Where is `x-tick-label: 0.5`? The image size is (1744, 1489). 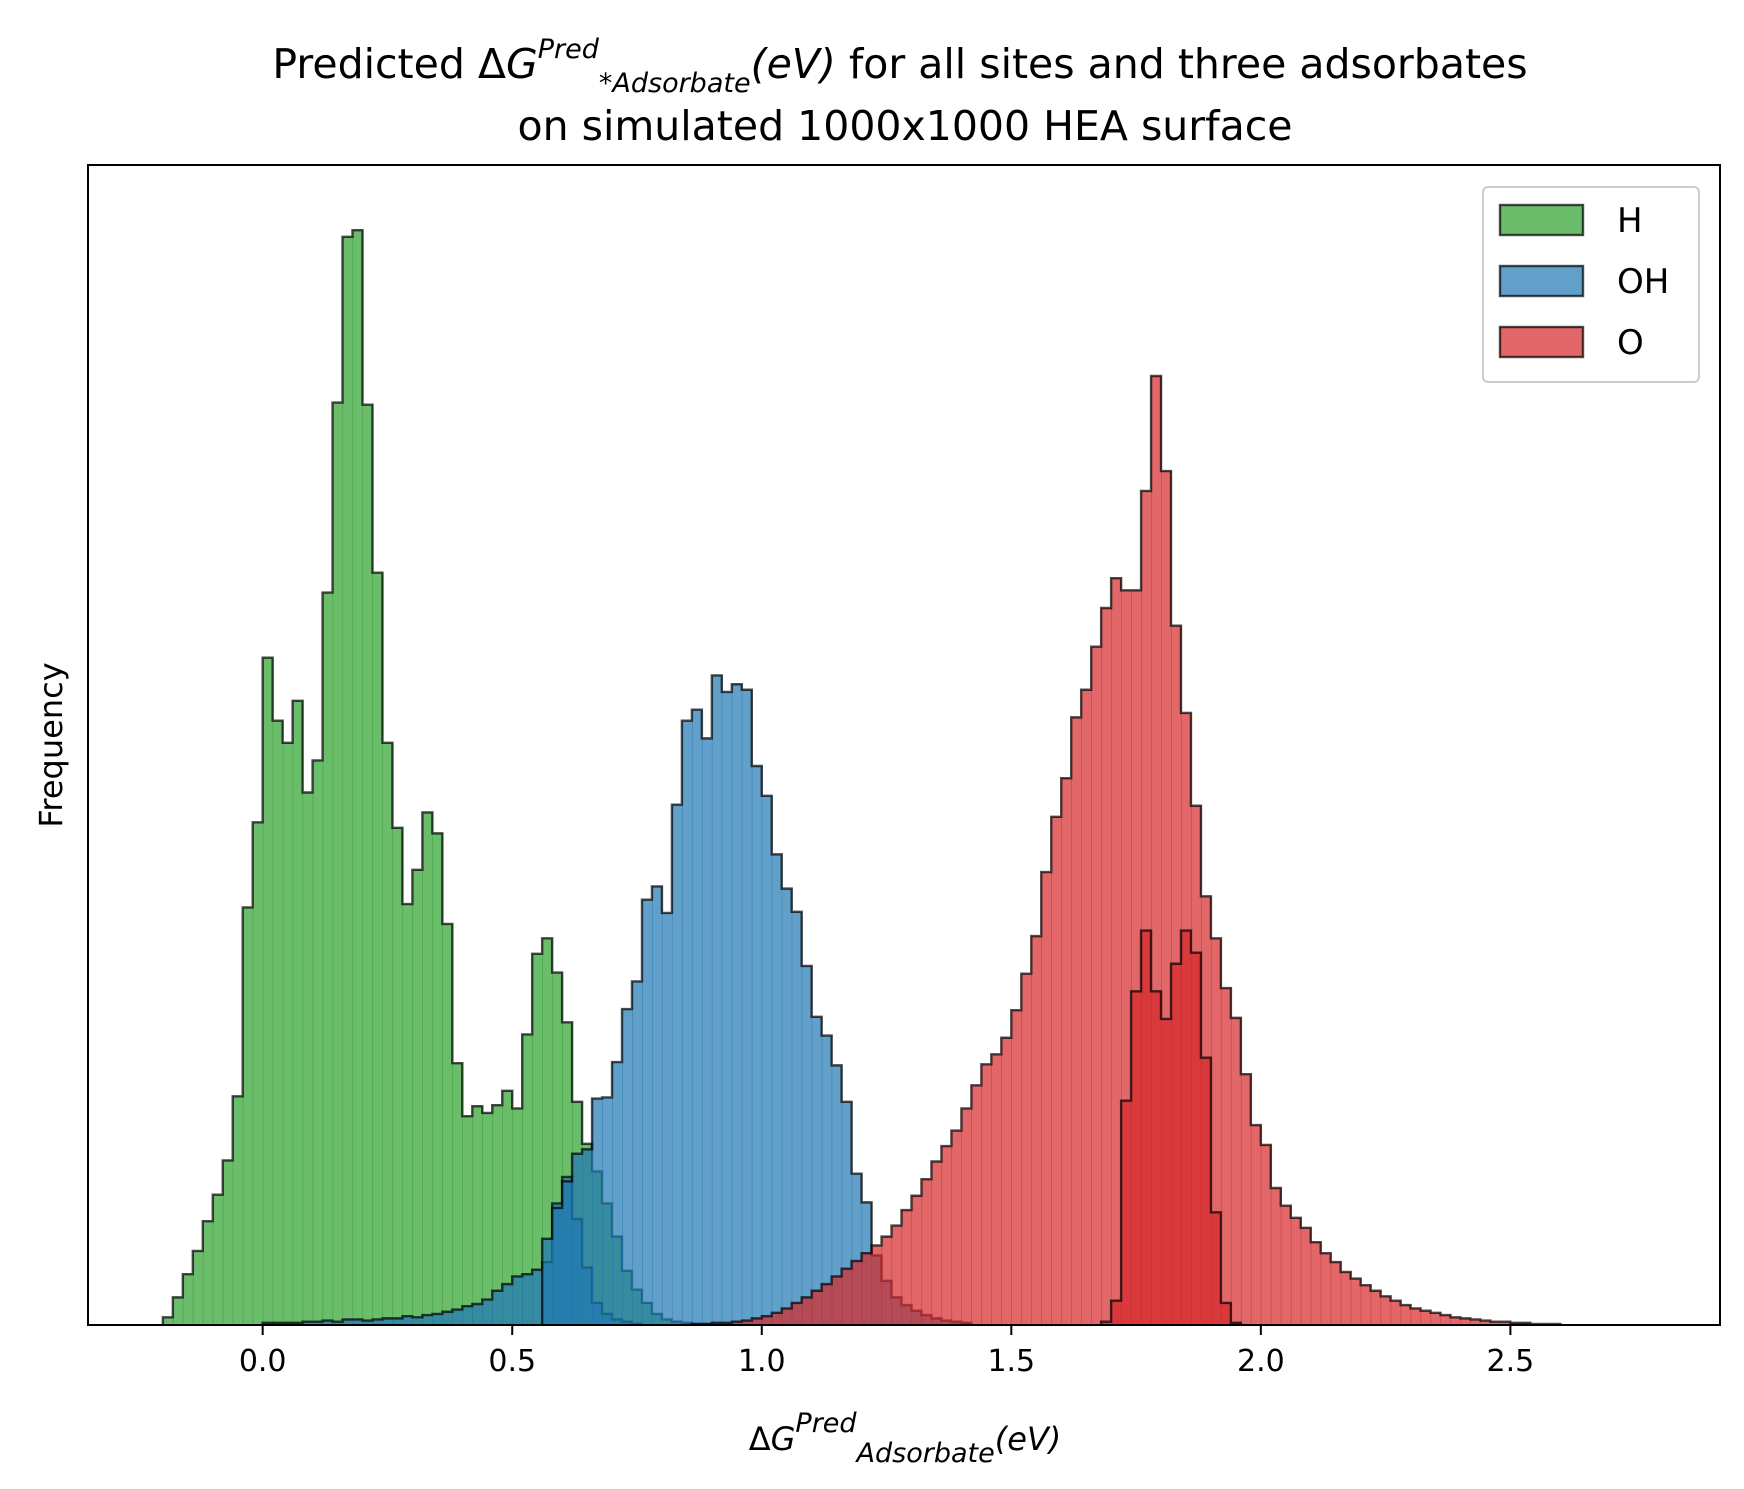 x-tick-label: 0.5 is located at coordinates (512, 1361).